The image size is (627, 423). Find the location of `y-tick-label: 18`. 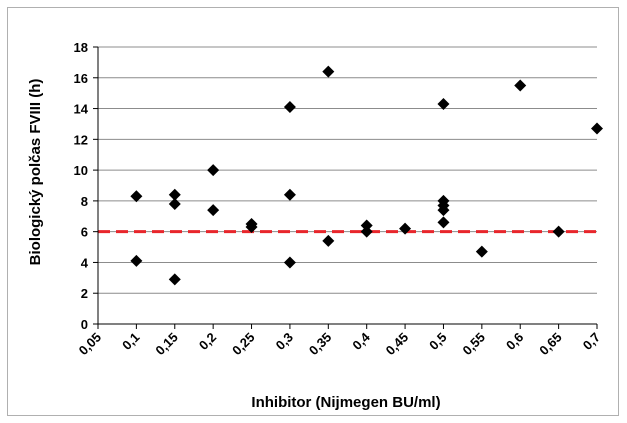

y-tick-label: 18 is located at coordinates (81, 47).